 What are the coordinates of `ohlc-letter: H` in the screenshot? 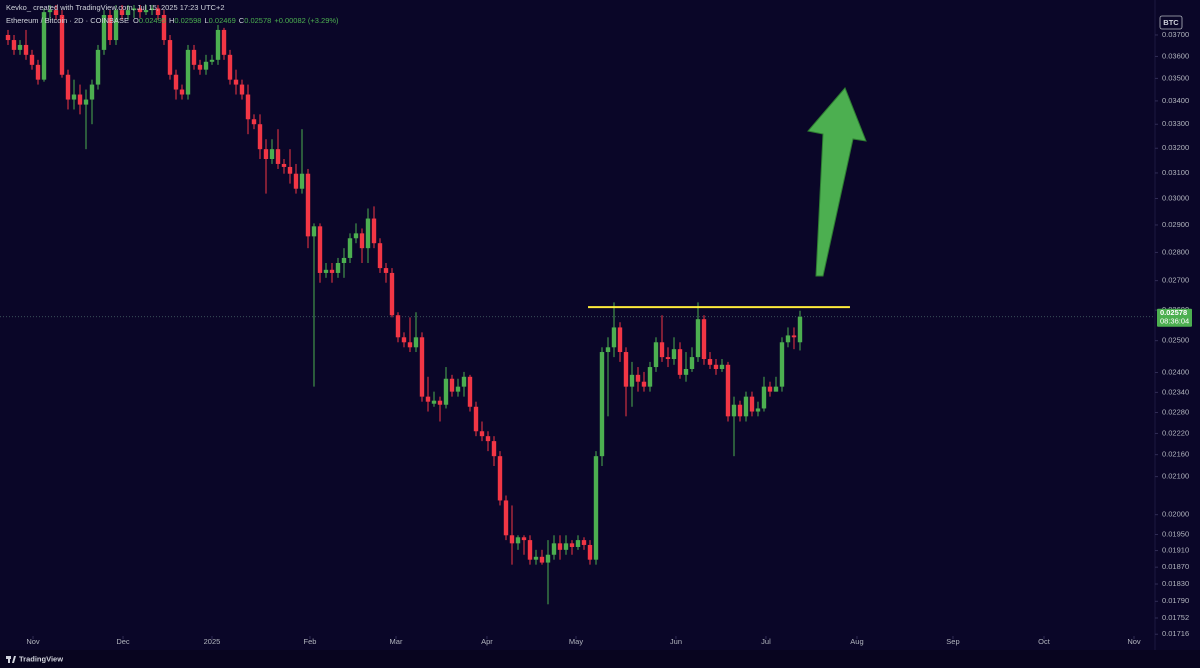 It's located at (171, 20).